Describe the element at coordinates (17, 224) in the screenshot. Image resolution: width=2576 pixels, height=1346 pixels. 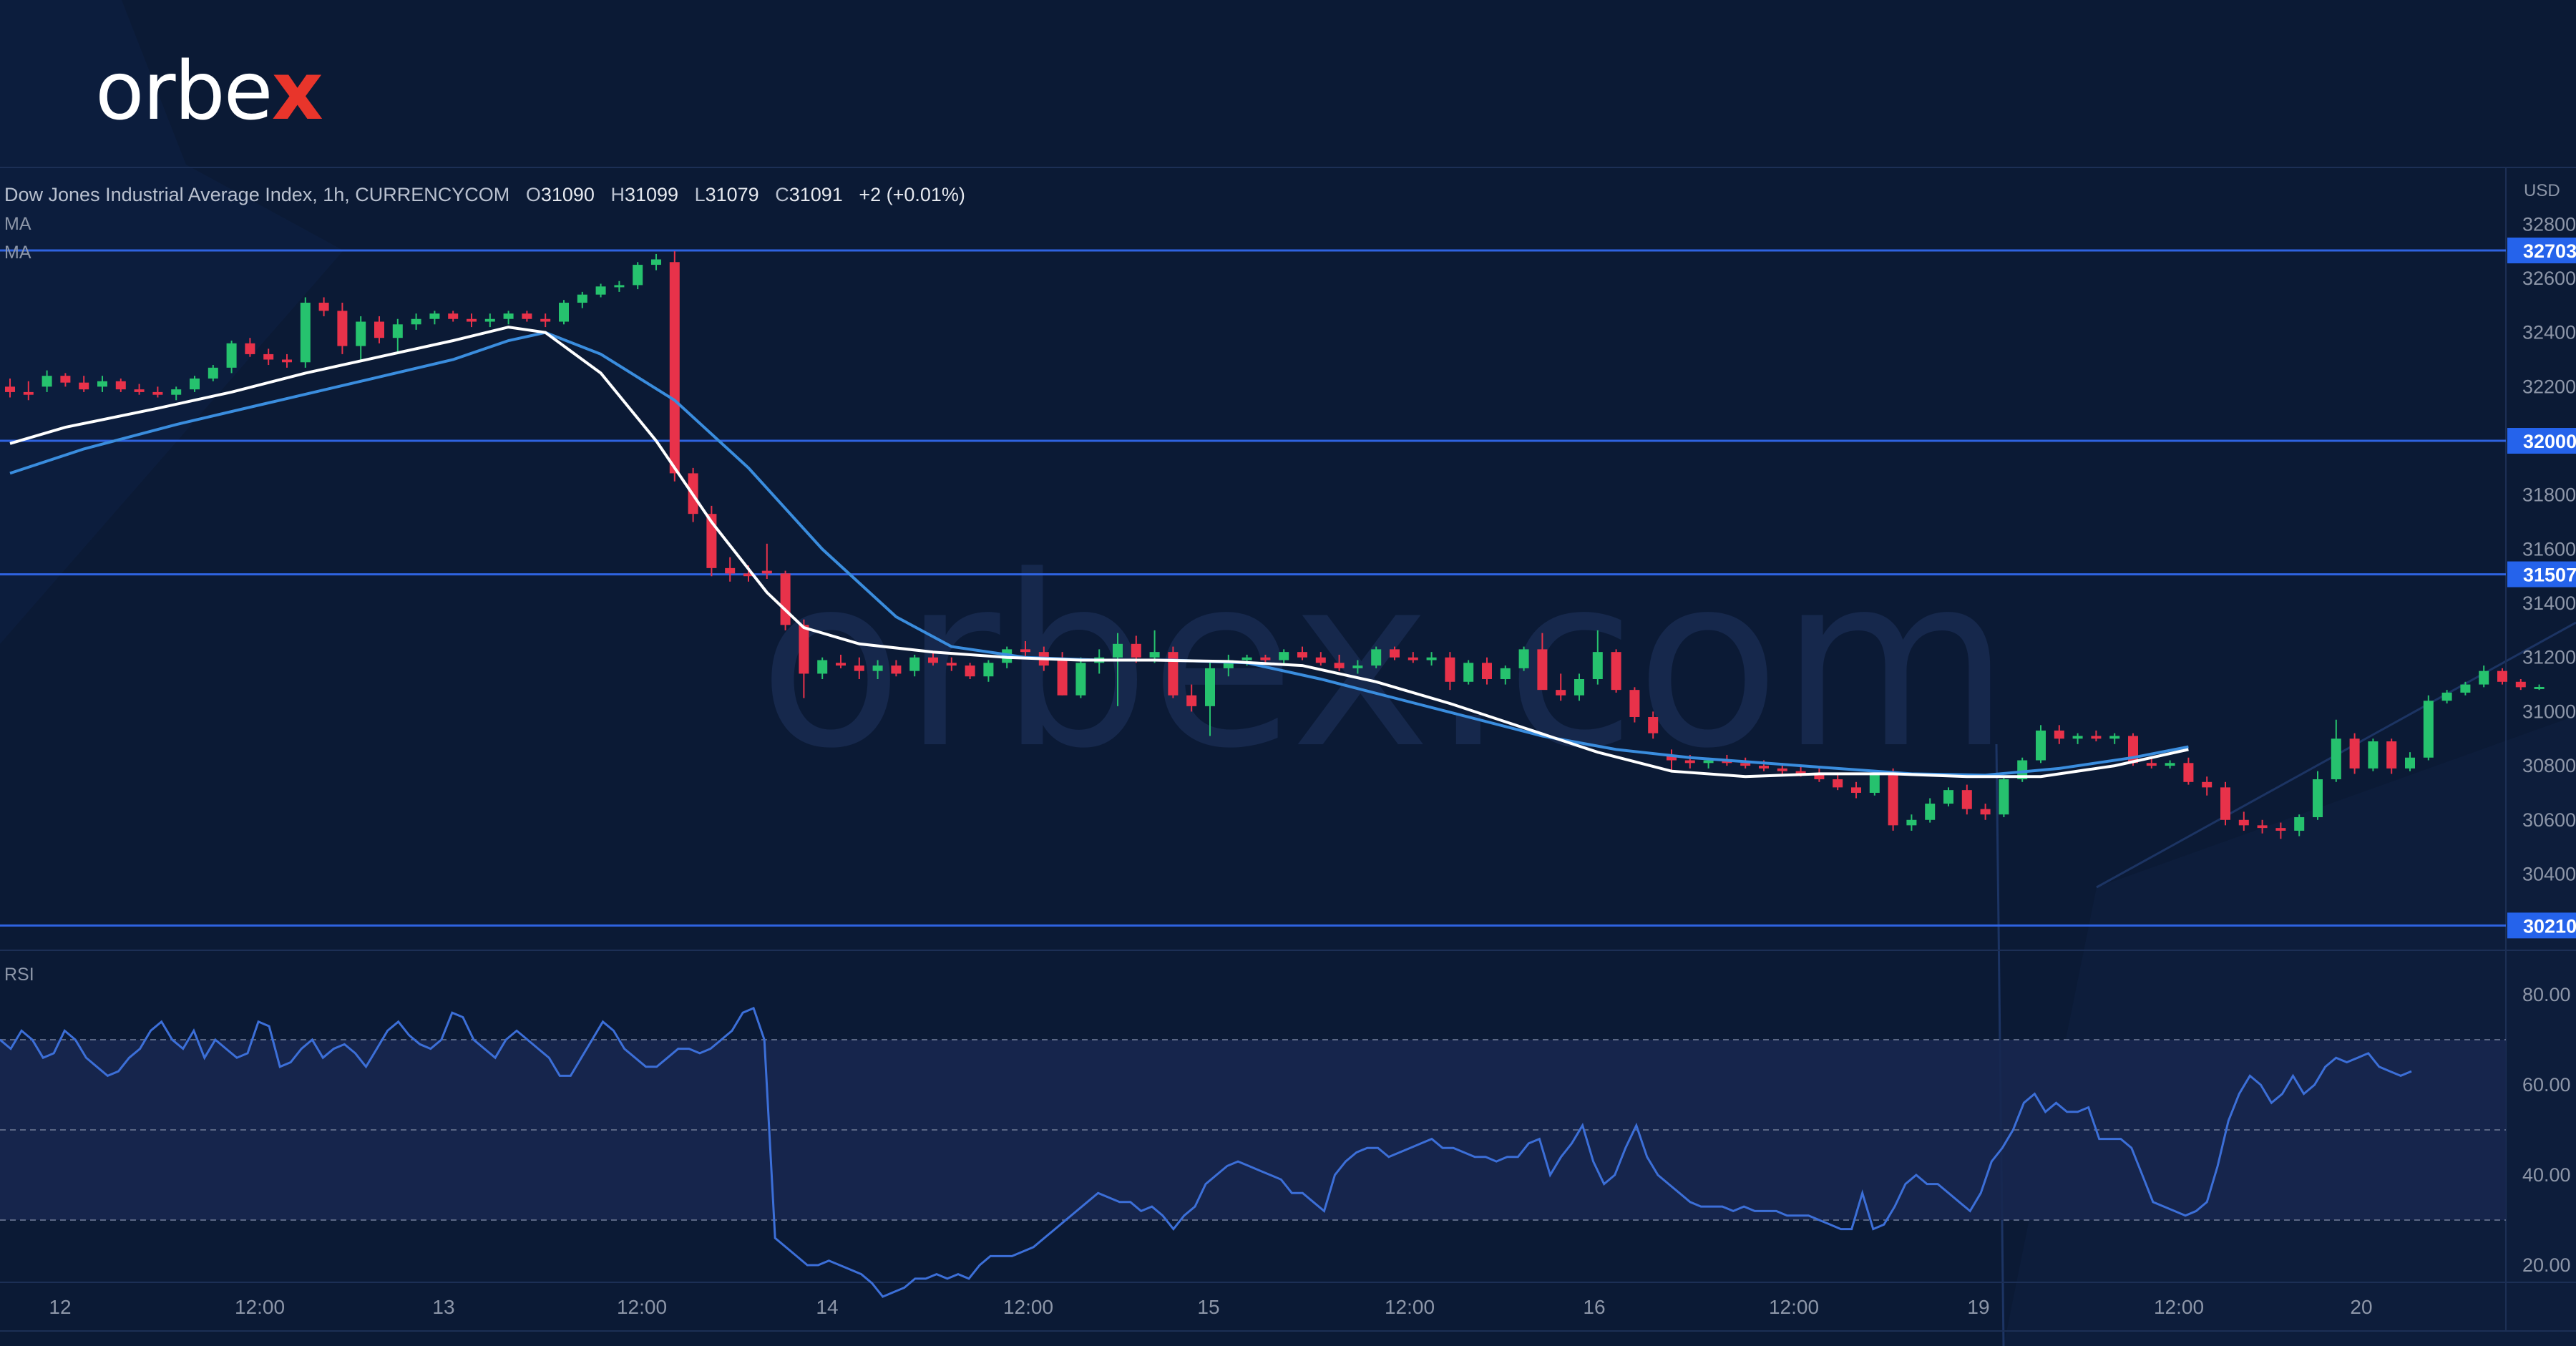
I see `ma-legend-1: MA` at that location.